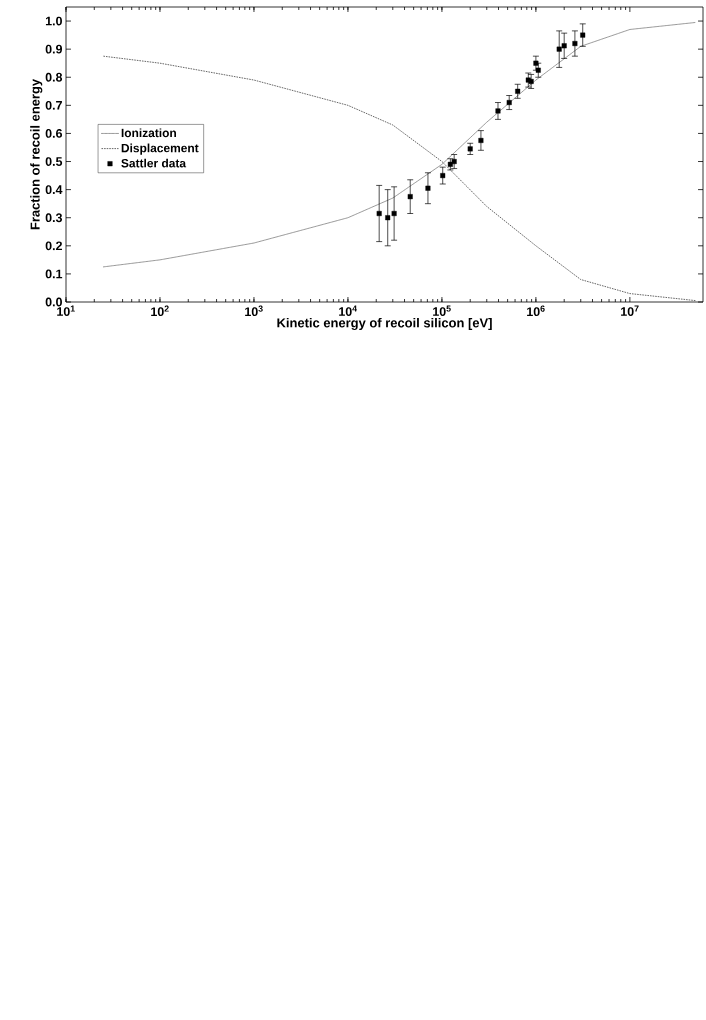 The height and width of the screenshot is (1020, 706). What do you see at coordinates (154, 163) in the screenshot?
I see `legend-label: Sattler data` at bounding box center [154, 163].